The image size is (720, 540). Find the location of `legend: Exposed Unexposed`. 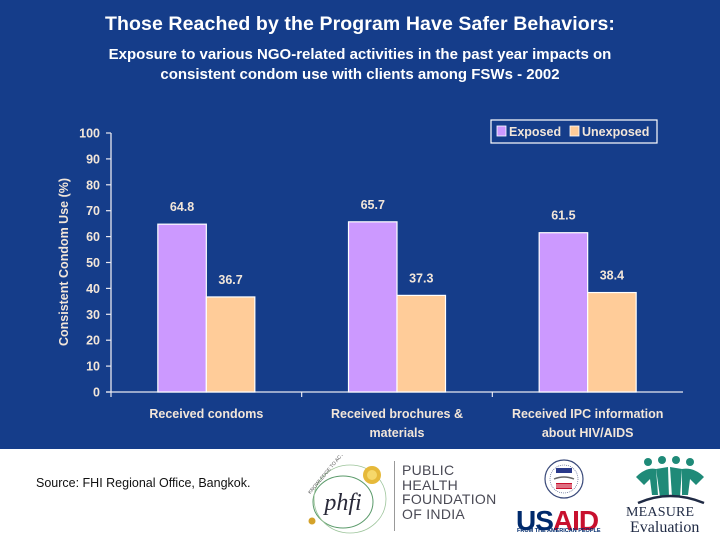

legend: Exposed Unexposed is located at coordinates (574, 131).